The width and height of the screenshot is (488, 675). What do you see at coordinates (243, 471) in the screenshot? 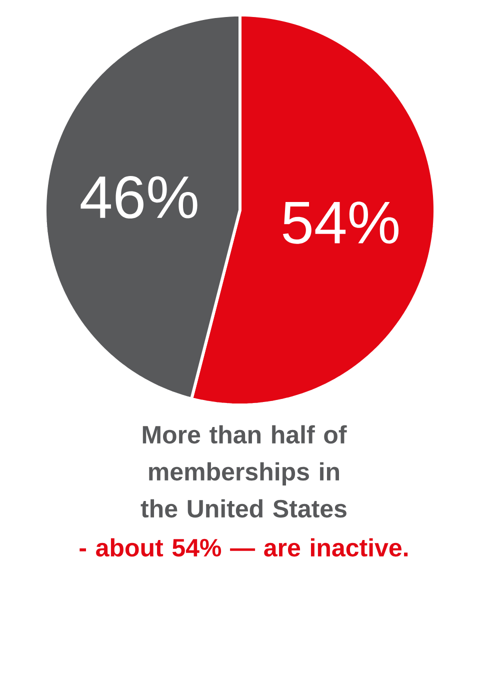
I see `text: More than half of memberships in the United States` at bounding box center [243, 471].